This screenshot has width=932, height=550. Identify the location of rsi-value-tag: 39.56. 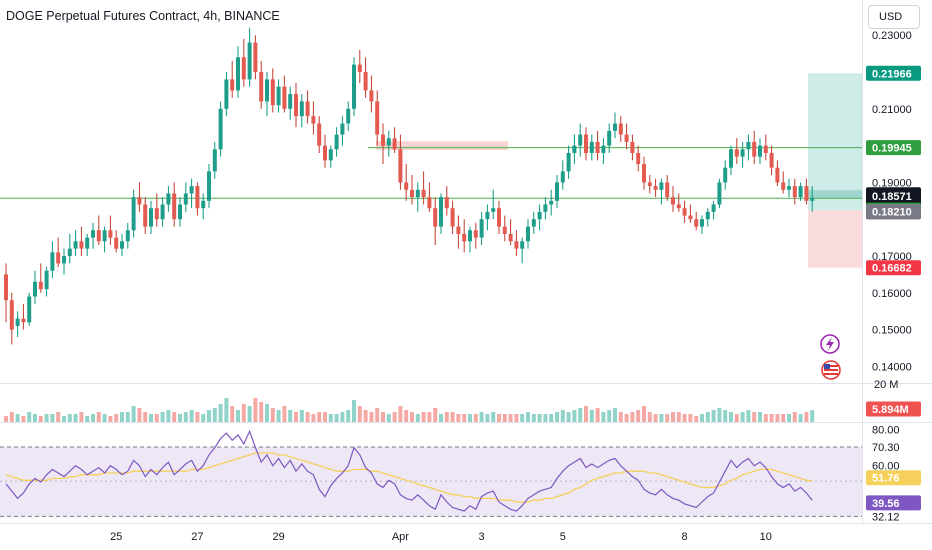
(893, 503).